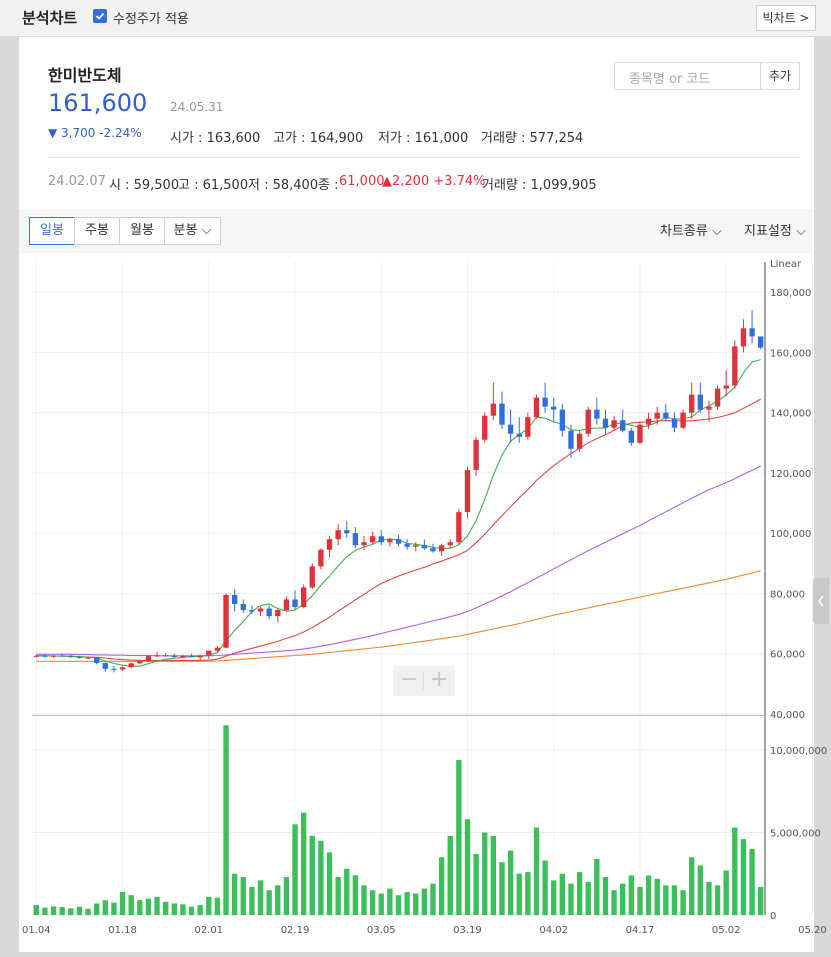  I want to click on stock-search-input: 종목명 or 코드, so click(688, 76).